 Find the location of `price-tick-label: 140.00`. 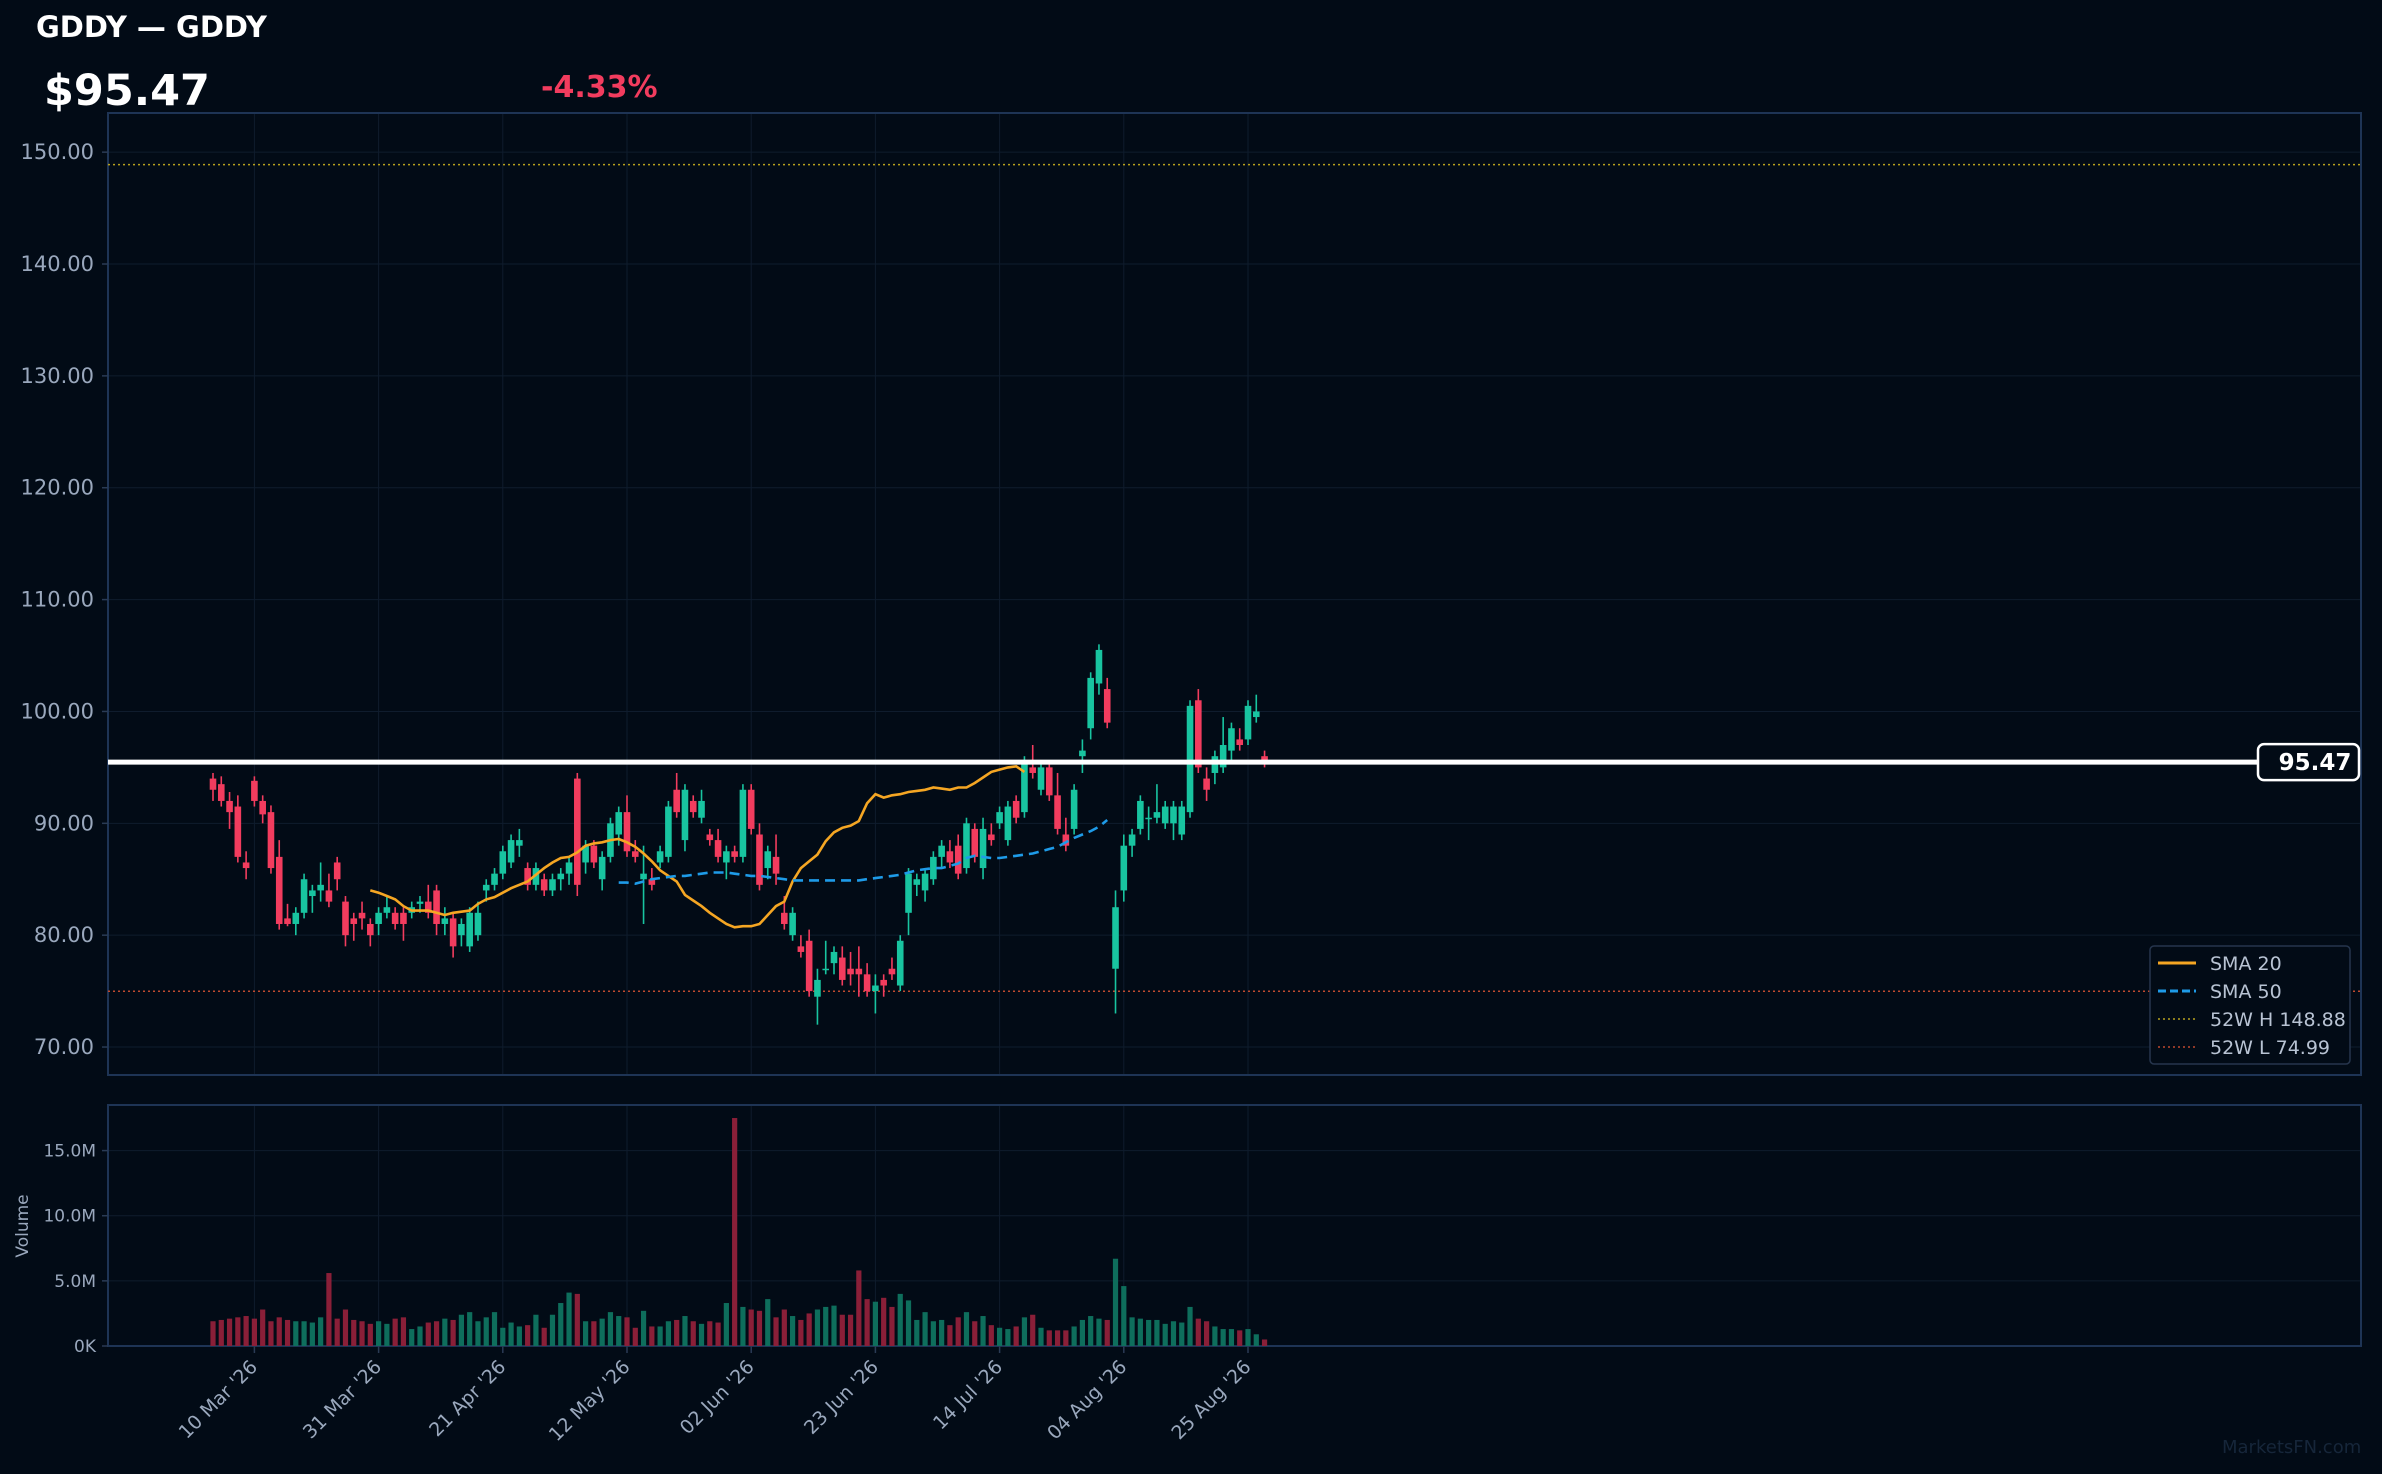

price-tick-label: 140.00 is located at coordinates (57, 264).